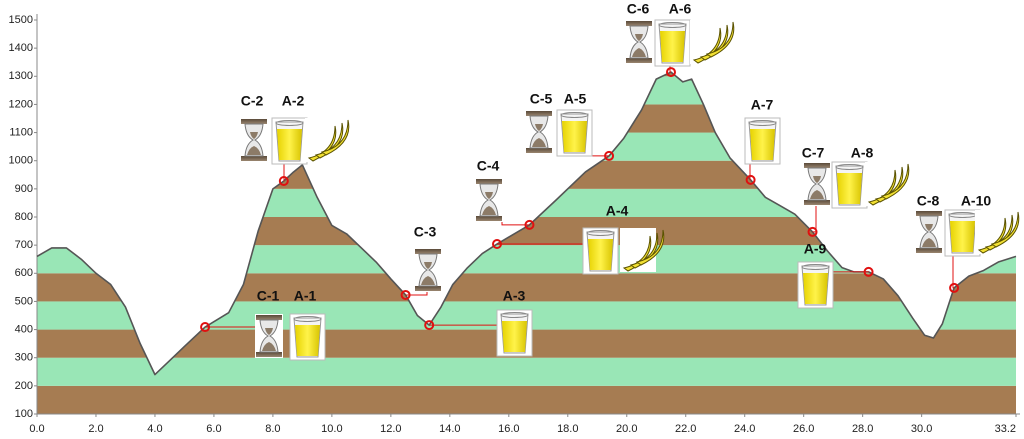 The image size is (1024, 439). Describe the element at coordinates (21, 20) in the screenshot. I see `y-tick-label: 1500` at that location.